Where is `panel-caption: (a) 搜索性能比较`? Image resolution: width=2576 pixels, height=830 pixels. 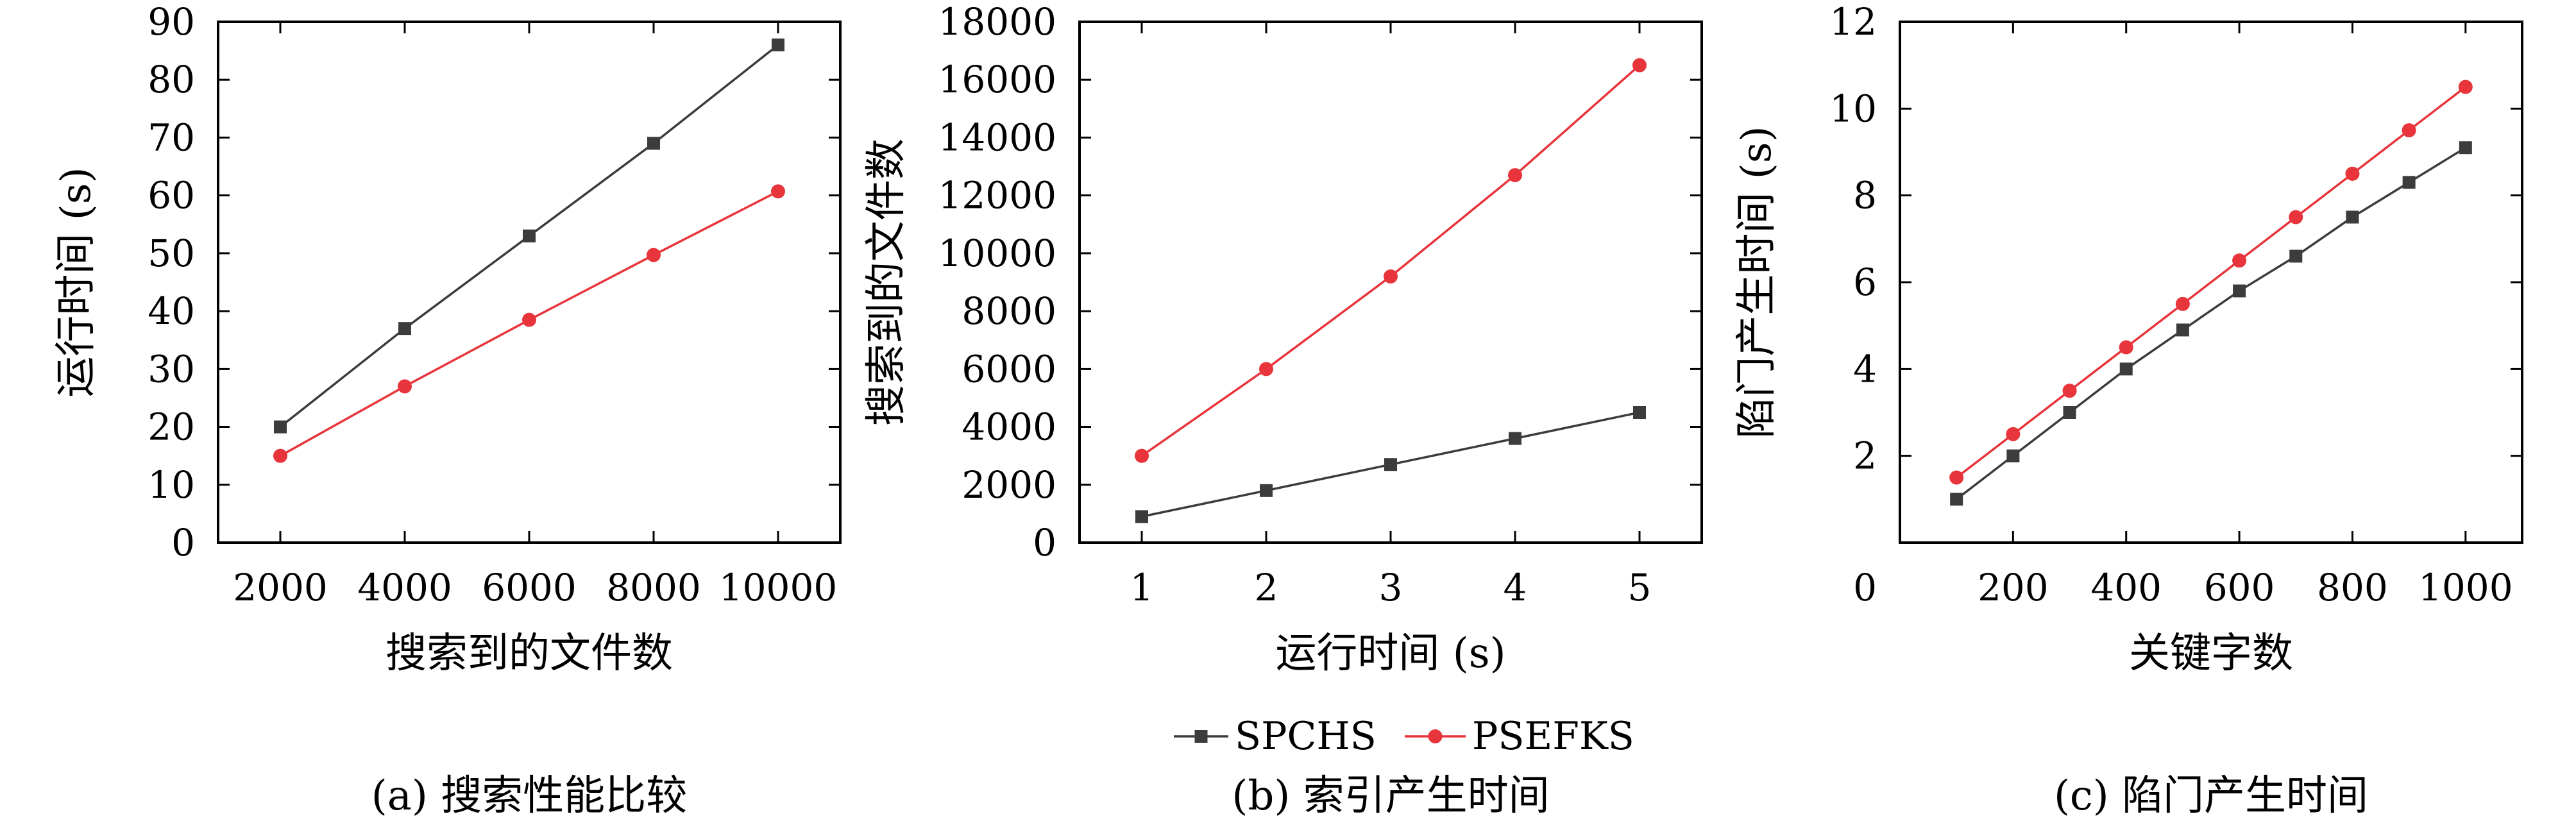 panel-caption: (a) 搜索性能比较 is located at coordinates (529, 796).